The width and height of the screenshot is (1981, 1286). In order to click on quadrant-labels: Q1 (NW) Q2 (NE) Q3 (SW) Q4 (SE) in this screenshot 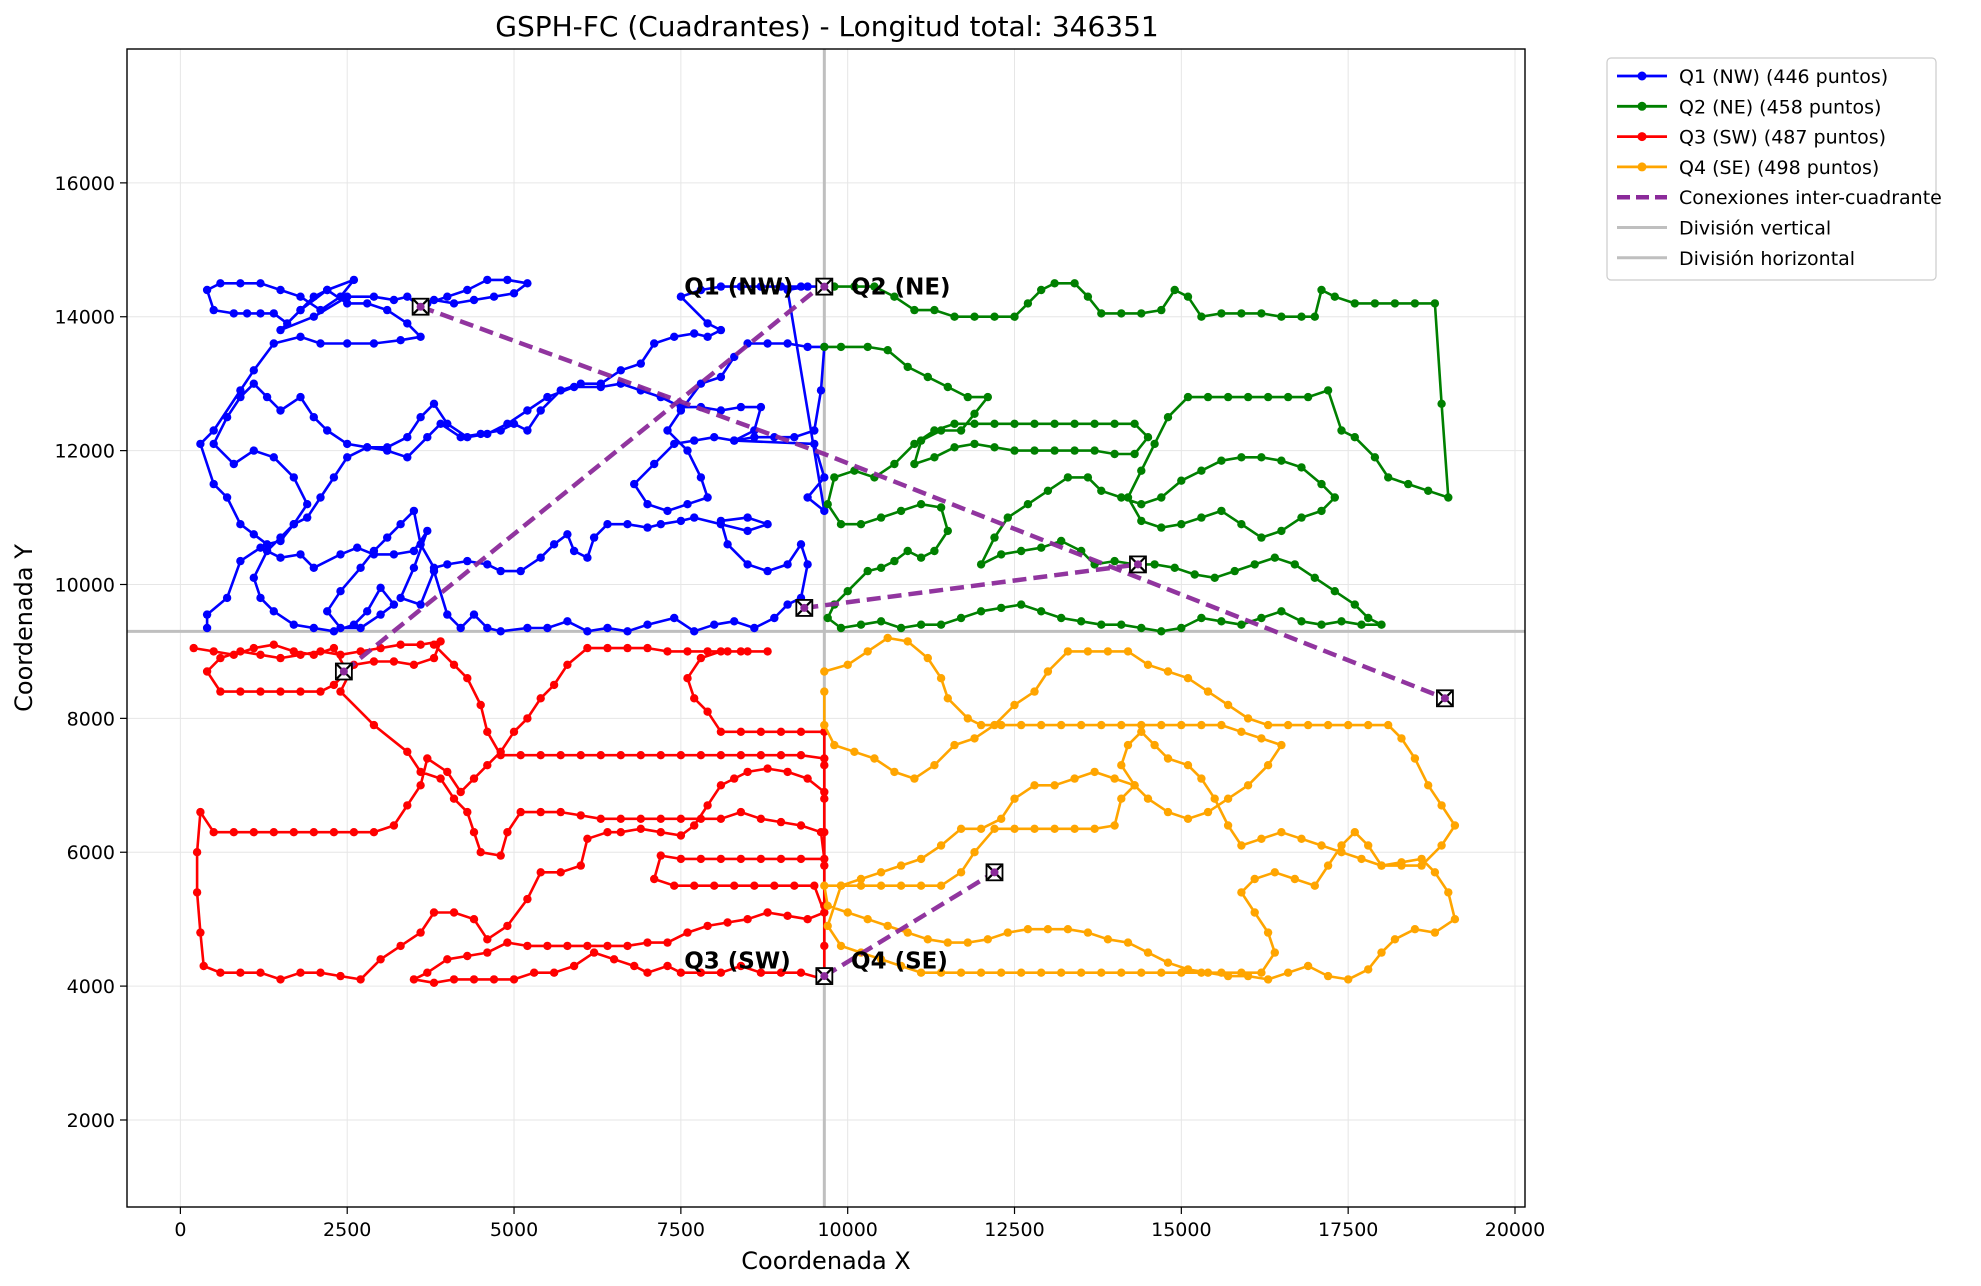, I will do `click(817, 625)`.